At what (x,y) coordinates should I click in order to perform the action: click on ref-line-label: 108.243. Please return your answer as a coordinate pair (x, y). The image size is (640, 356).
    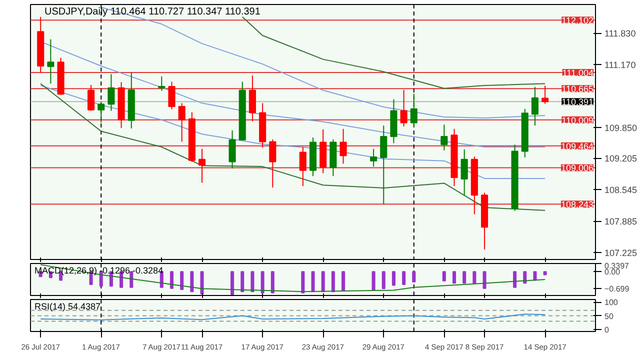
    Looking at the image, I should click on (577, 205).